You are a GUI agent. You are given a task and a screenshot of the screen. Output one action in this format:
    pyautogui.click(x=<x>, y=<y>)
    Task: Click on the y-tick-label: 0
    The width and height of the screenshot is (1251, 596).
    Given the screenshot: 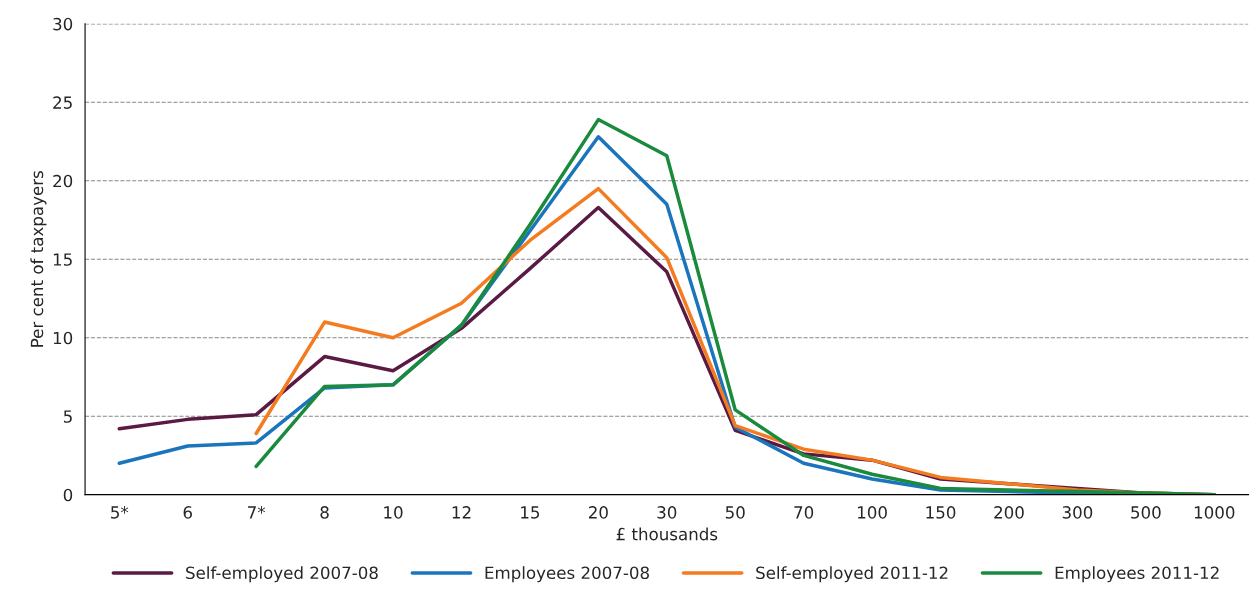 What is the action you would take?
    pyautogui.click(x=68, y=495)
    